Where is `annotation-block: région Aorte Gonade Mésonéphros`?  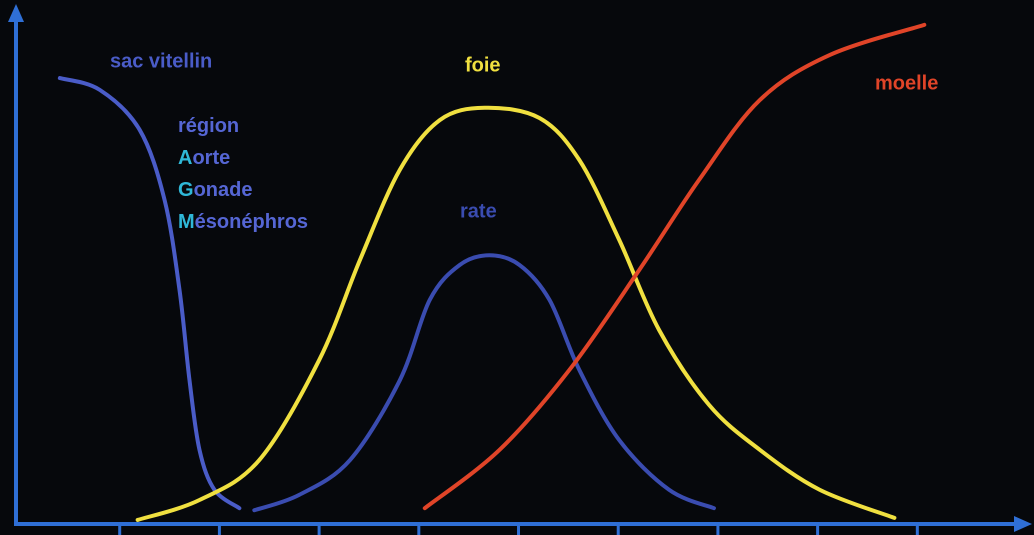 annotation-block: région Aorte Gonade Mésonéphros is located at coordinates (243, 174).